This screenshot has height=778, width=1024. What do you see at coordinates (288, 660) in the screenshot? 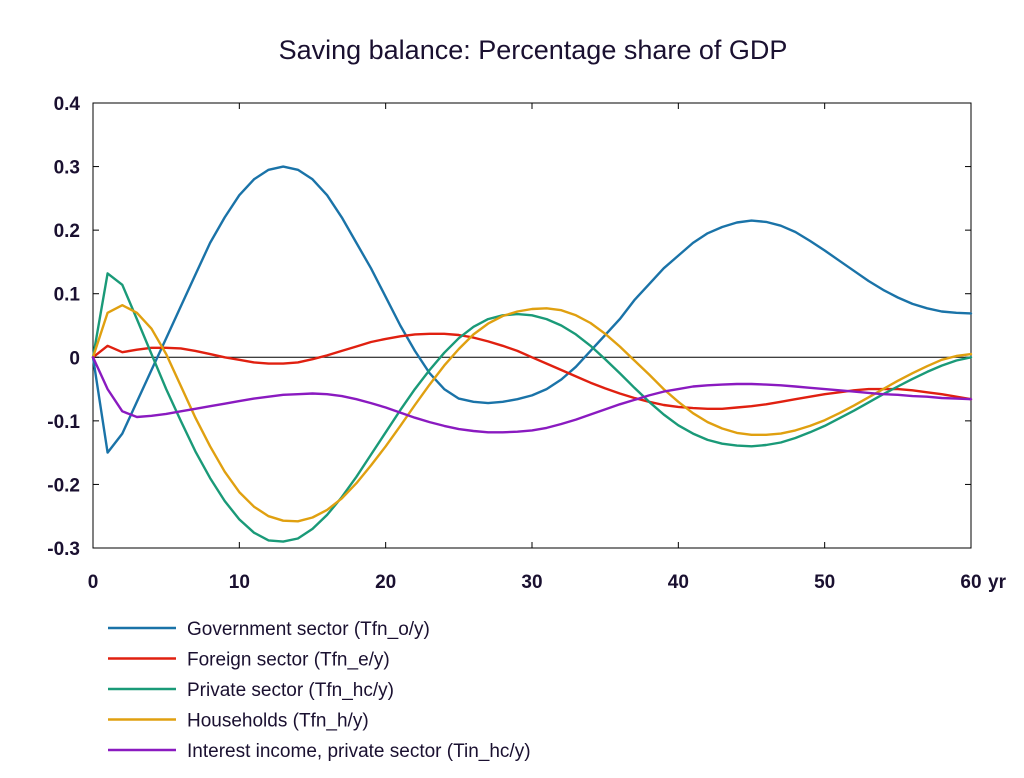
I see `legend-label-foreign-sector: Foreign sector (Tfn_e/y)` at bounding box center [288, 660].